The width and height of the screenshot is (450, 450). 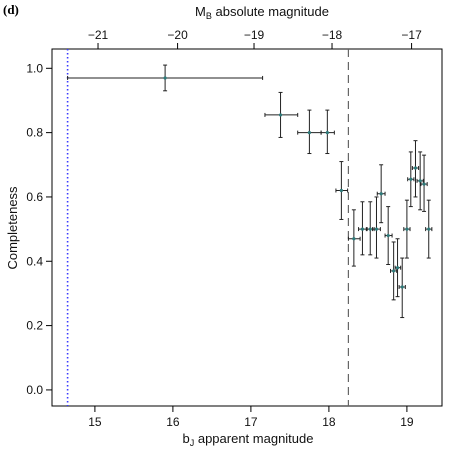 What do you see at coordinates (177, 35) in the screenshot?
I see `top-tick-label: −20` at bounding box center [177, 35].